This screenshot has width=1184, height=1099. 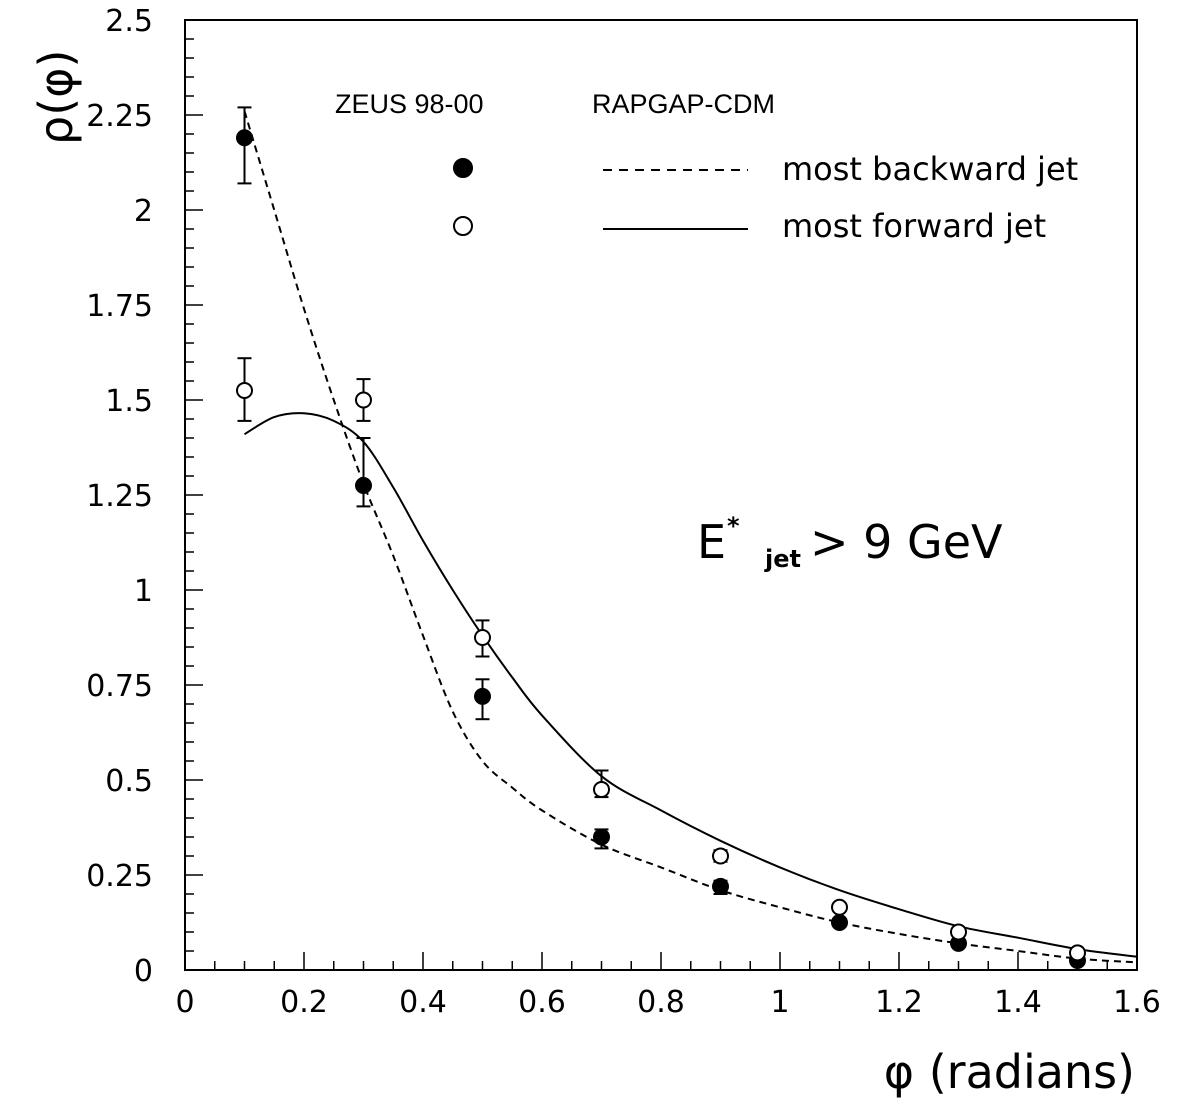 What do you see at coordinates (119, 306) in the screenshot?
I see `y-tick-label: 1.75` at bounding box center [119, 306].